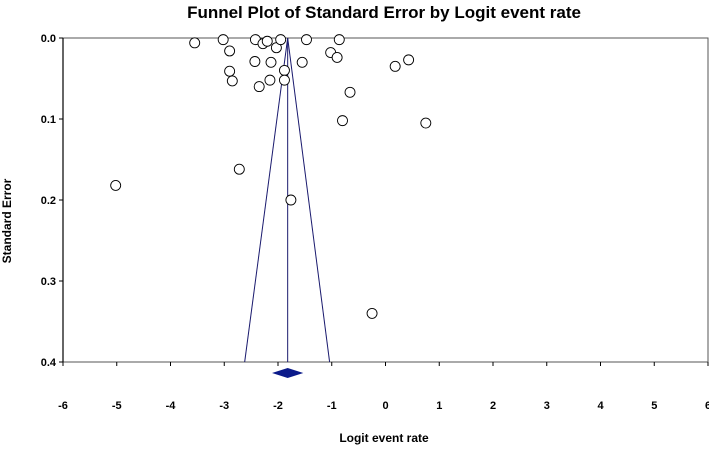 This screenshot has height=449, width=709. Describe the element at coordinates (383, 387) in the screenshot. I see `x-axis-ticks: -6 -5 -4 -3 -2 -1 0 1 2 3 4 5 6` at that location.